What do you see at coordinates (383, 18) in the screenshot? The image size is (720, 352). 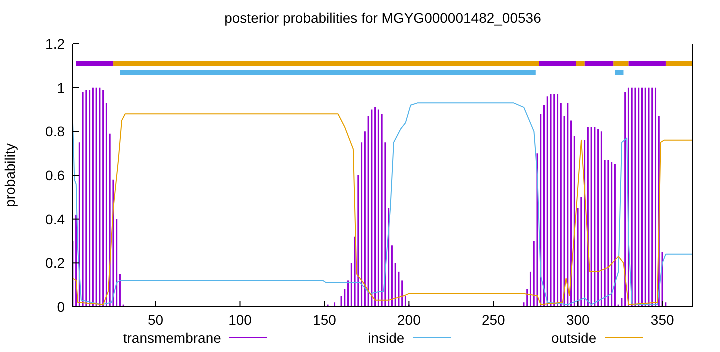 I see `chart-title: posterior probabilities for MGYG000001482_00536` at bounding box center [383, 18].